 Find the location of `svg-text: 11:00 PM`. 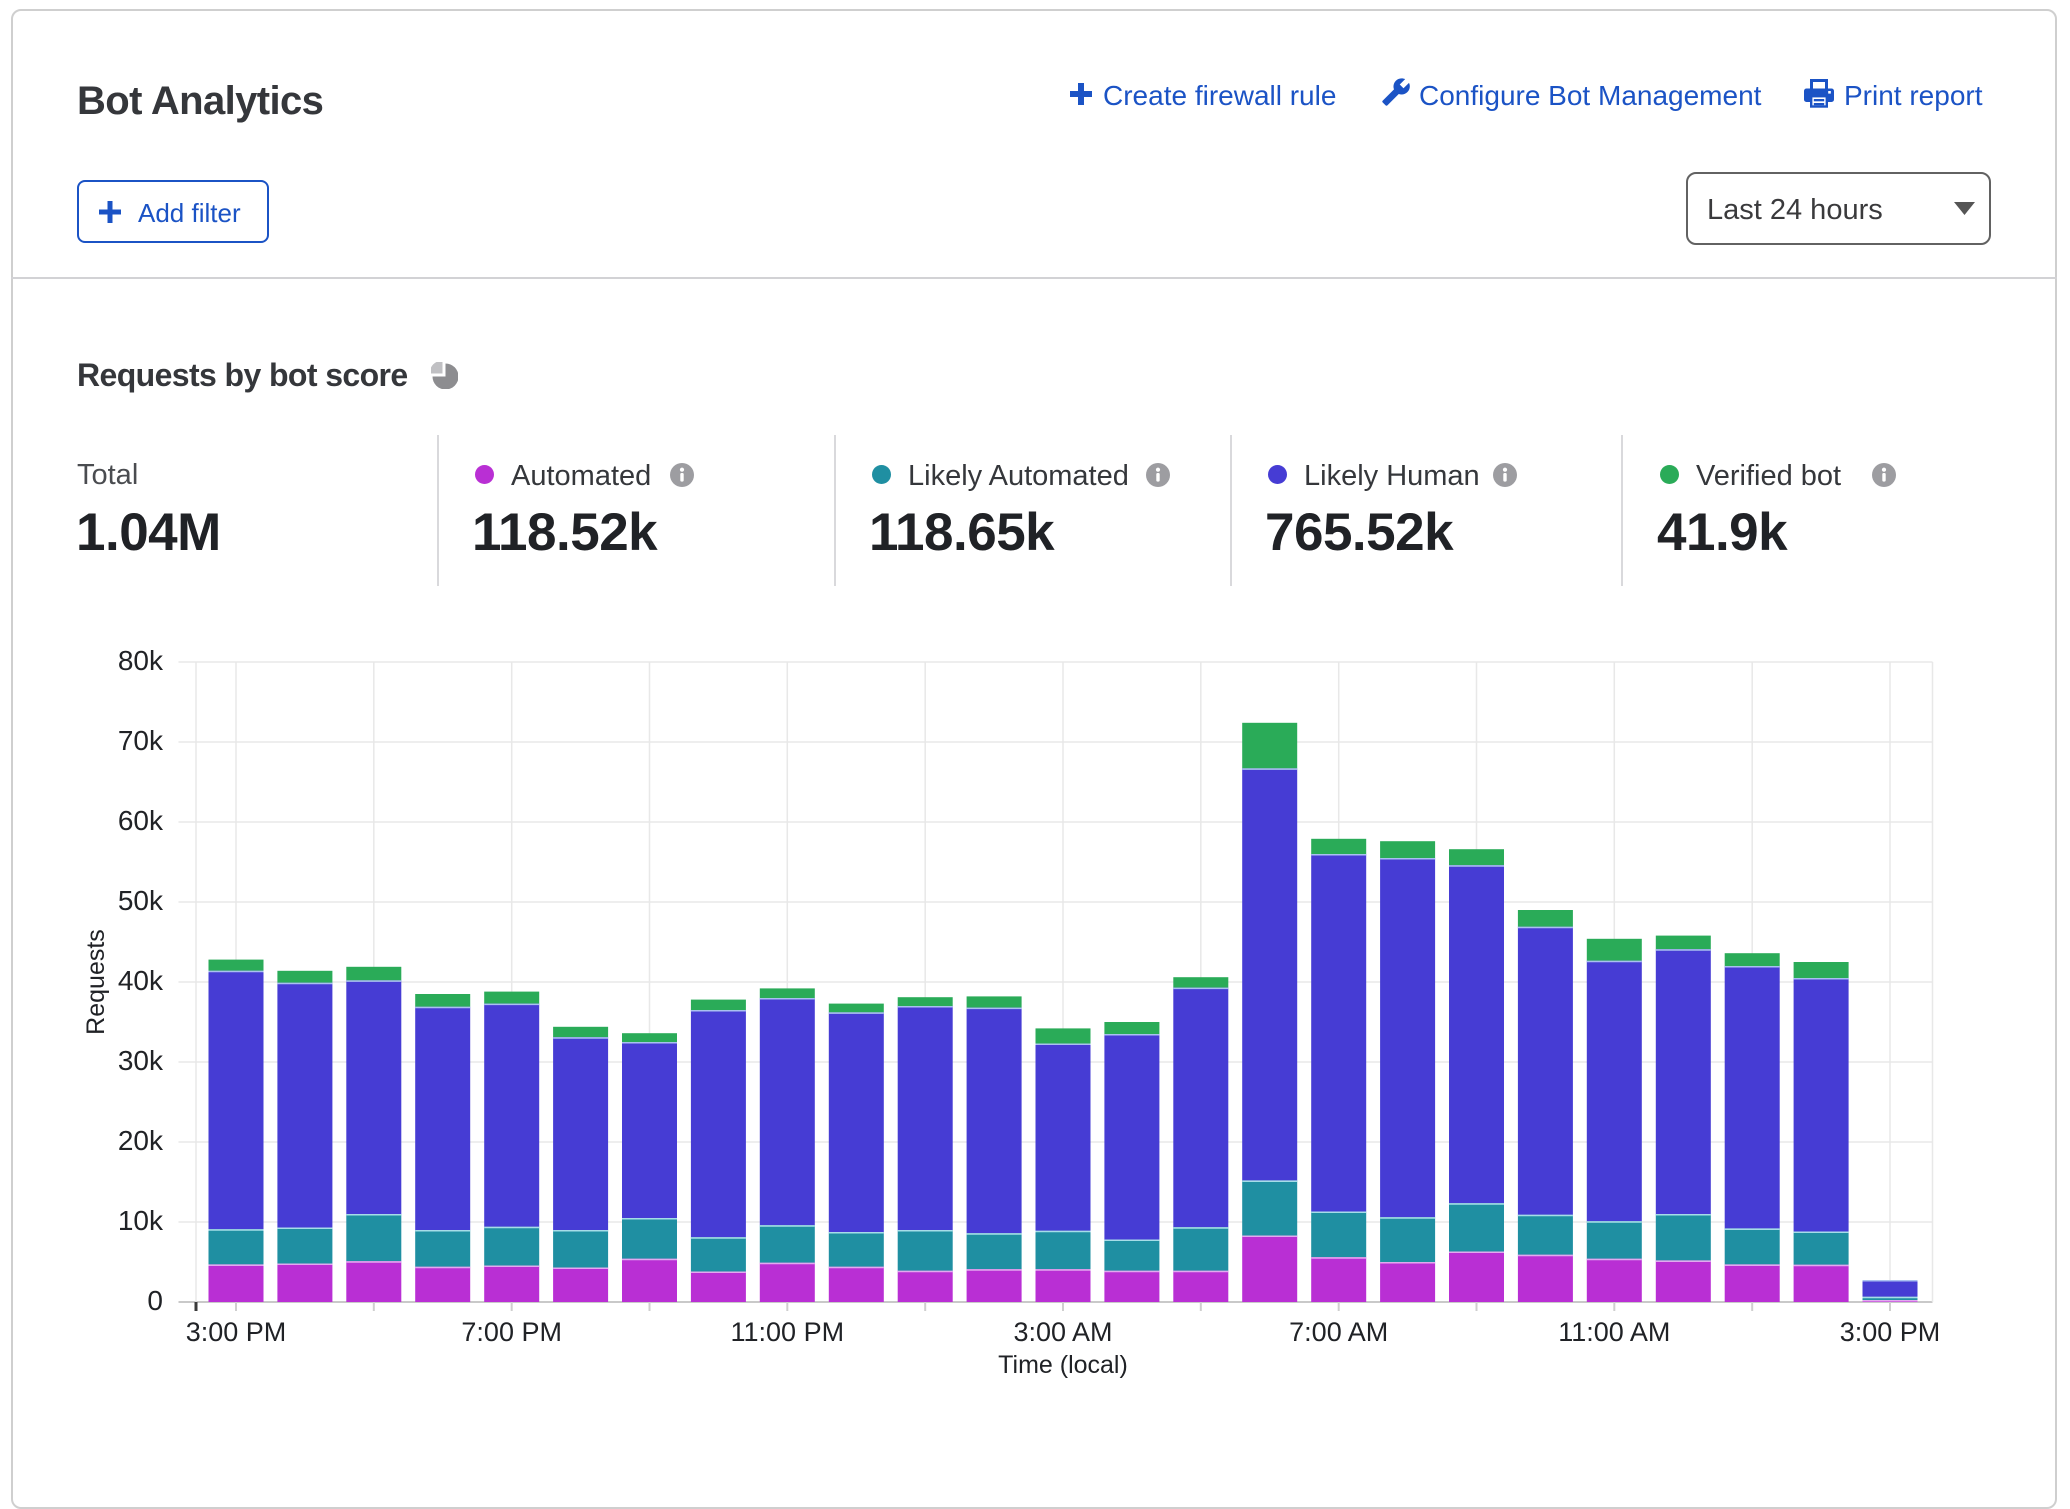

svg-text: 11:00 PM is located at coordinates (788, 1332).